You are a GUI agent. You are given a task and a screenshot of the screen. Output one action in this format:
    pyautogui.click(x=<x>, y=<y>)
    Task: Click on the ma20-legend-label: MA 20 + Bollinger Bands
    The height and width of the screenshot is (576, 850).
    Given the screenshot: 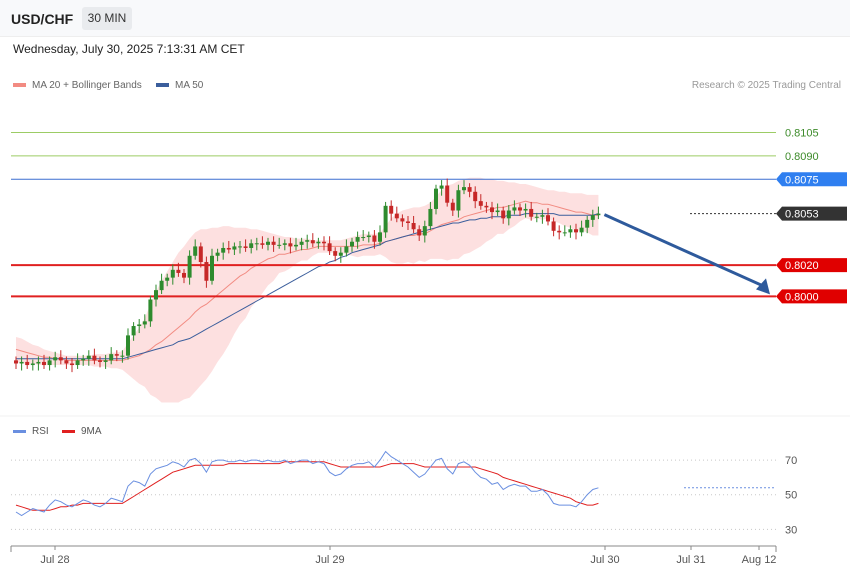 What is the action you would take?
    pyautogui.click(x=87, y=85)
    